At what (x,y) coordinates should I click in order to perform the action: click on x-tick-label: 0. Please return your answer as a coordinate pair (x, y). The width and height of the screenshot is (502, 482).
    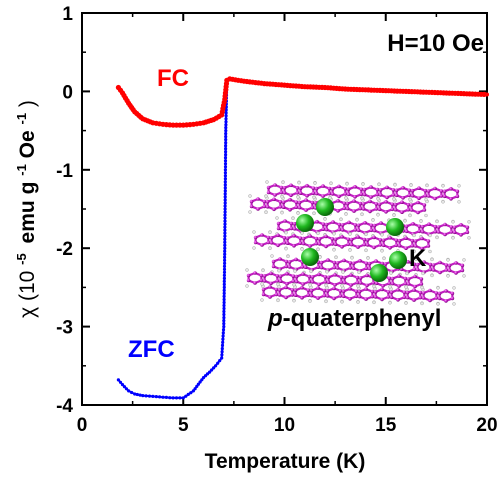
    Looking at the image, I should click on (82, 425).